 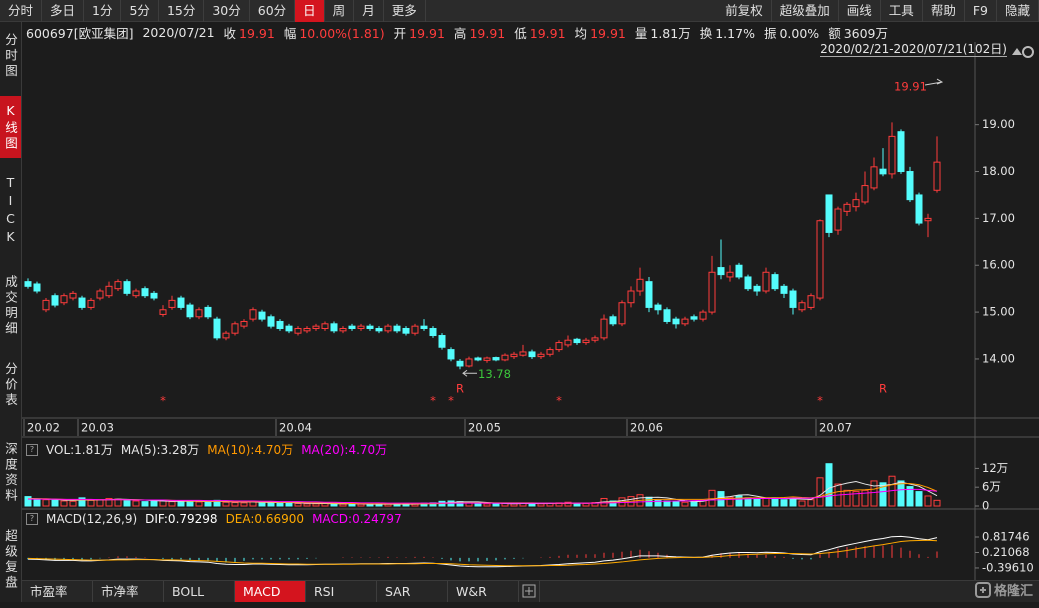 I want to click on period-tab: 5分, so click(x=140, y=11).